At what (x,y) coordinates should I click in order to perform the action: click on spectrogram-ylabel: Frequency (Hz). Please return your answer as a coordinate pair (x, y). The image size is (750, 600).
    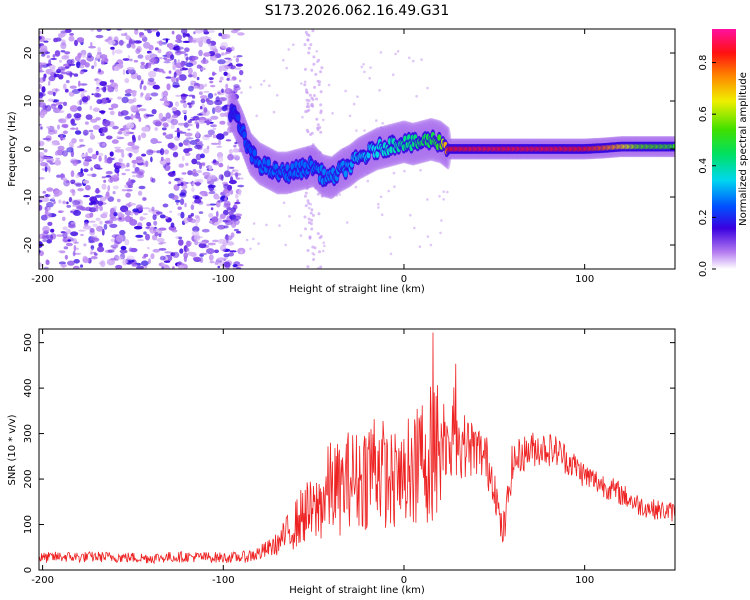
    Looking at the image, I should click on (12, 149).